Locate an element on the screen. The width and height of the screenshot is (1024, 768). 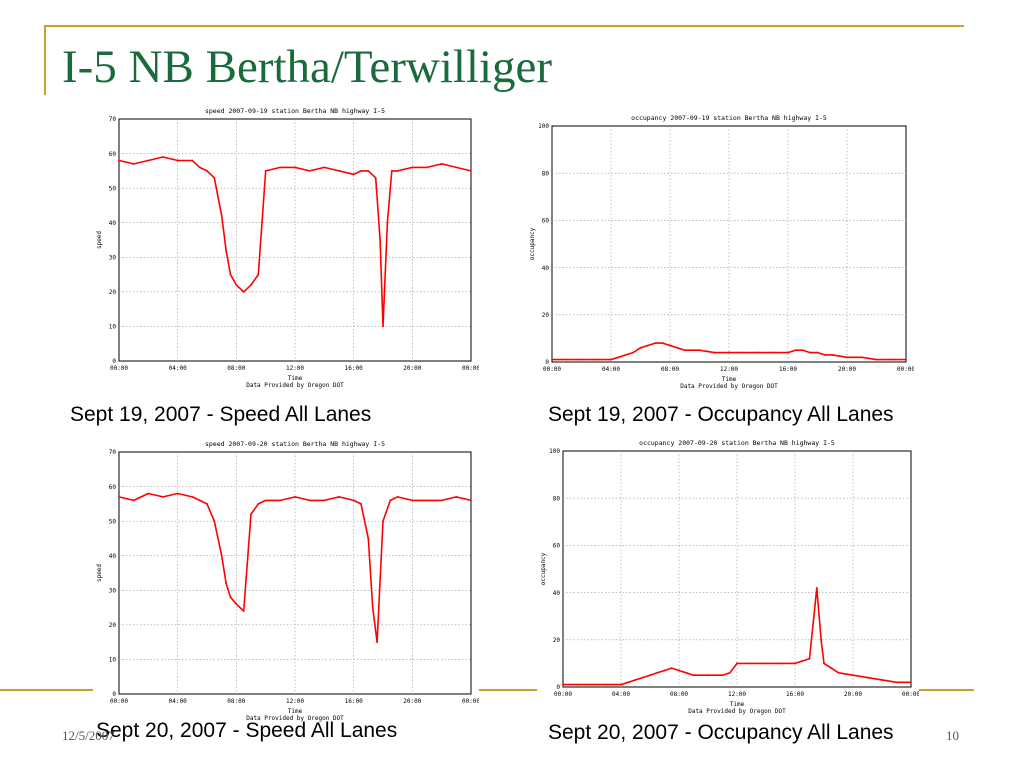
y-axis-label: occupancy is located at coordinates (543, 568).